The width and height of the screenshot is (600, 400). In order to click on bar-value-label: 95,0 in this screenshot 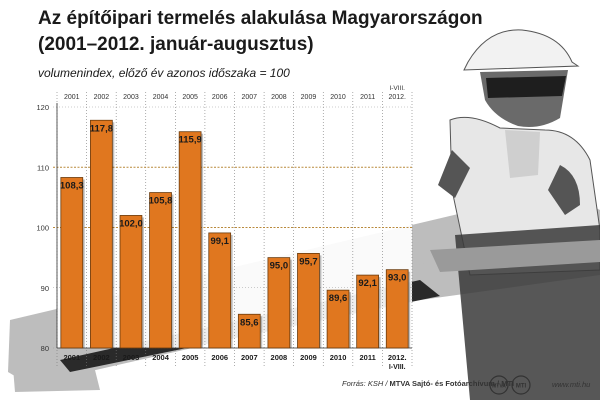, I will do `click(279, 266)`.